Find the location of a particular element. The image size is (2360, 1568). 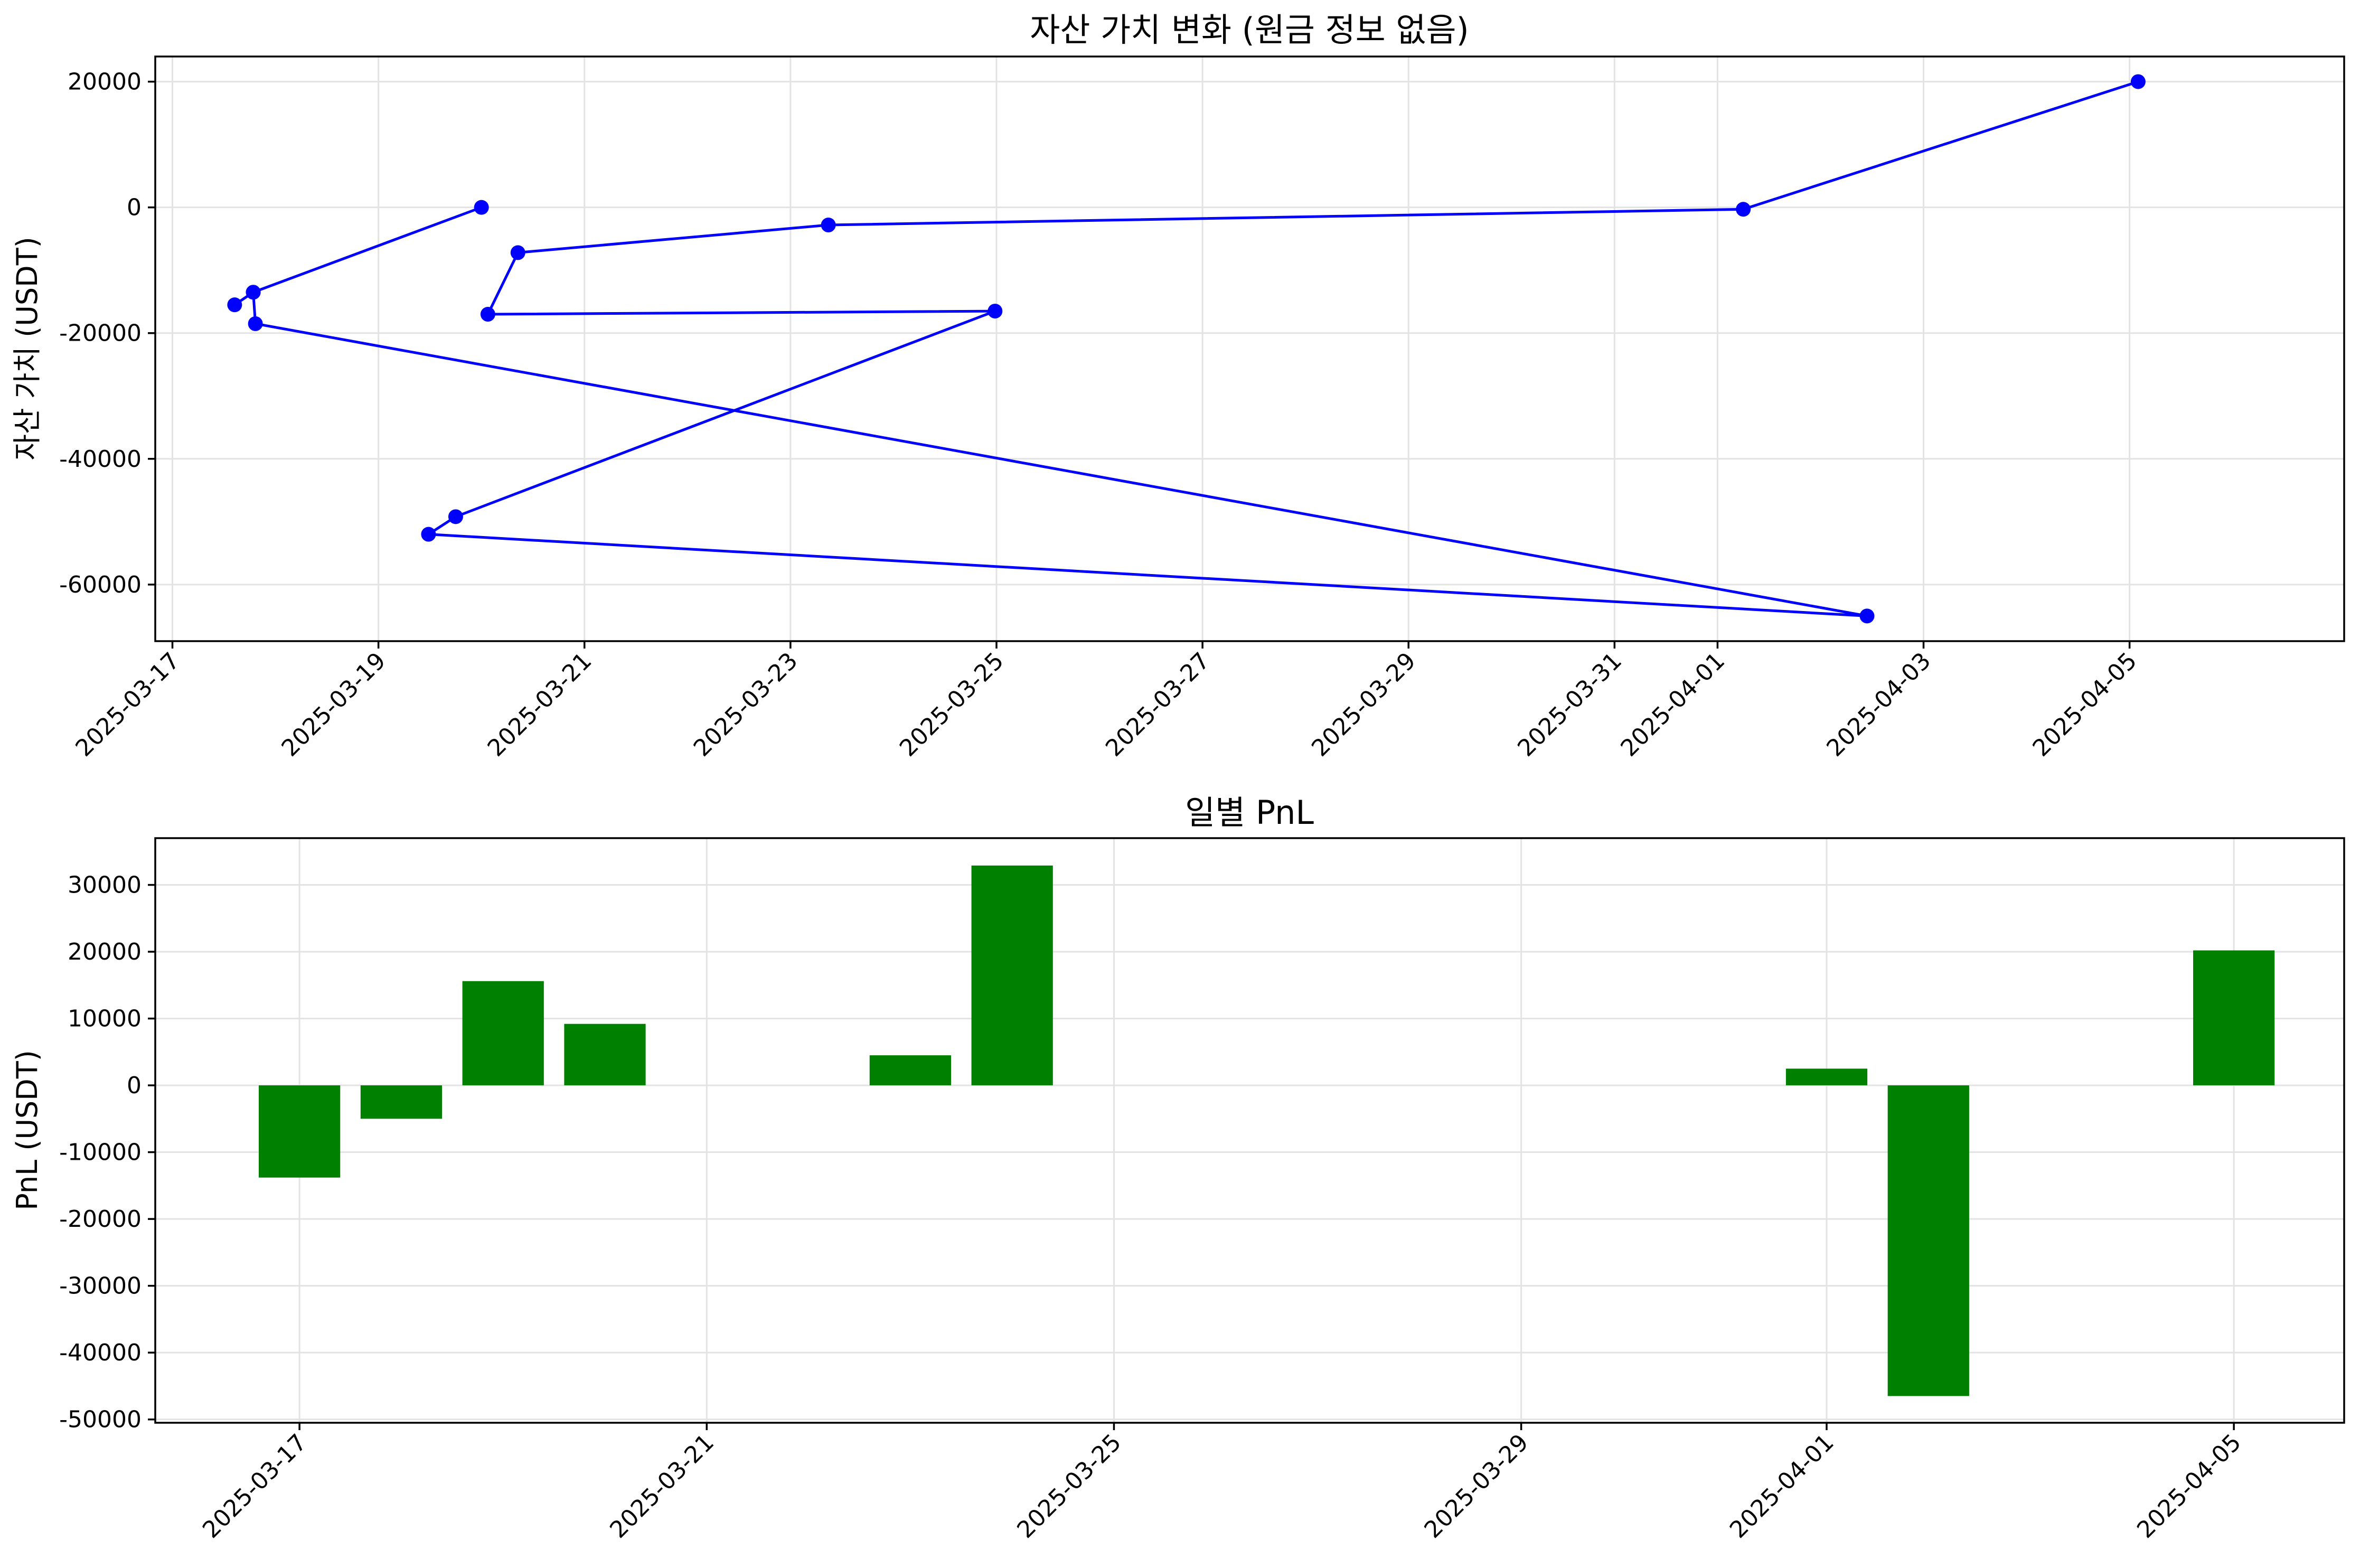

chart-title: 자산 가치 변화 (원금 정보 없음) is located at coordinates (1249, 30).